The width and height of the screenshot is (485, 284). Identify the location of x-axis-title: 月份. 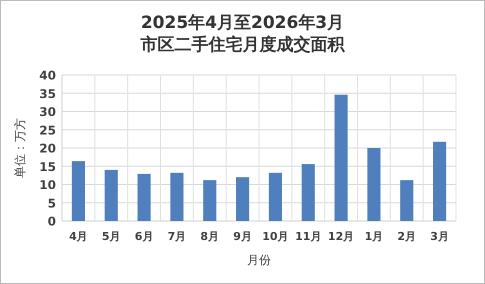
(259, 260).